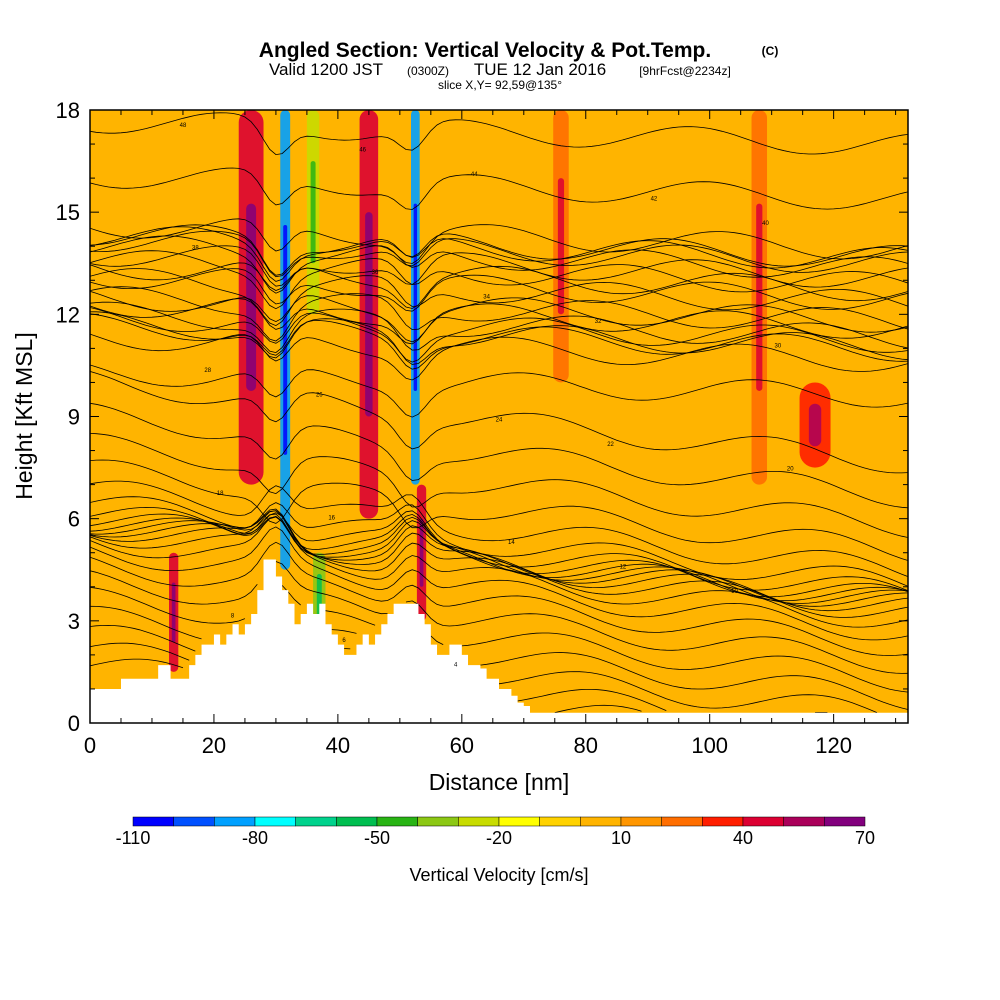 This screenshot has height=1000, width=1000. What do you see at coordinates (68, 212) in the screenshot?
I see `y-tick-label: 15` at bounding box center [68, 212].